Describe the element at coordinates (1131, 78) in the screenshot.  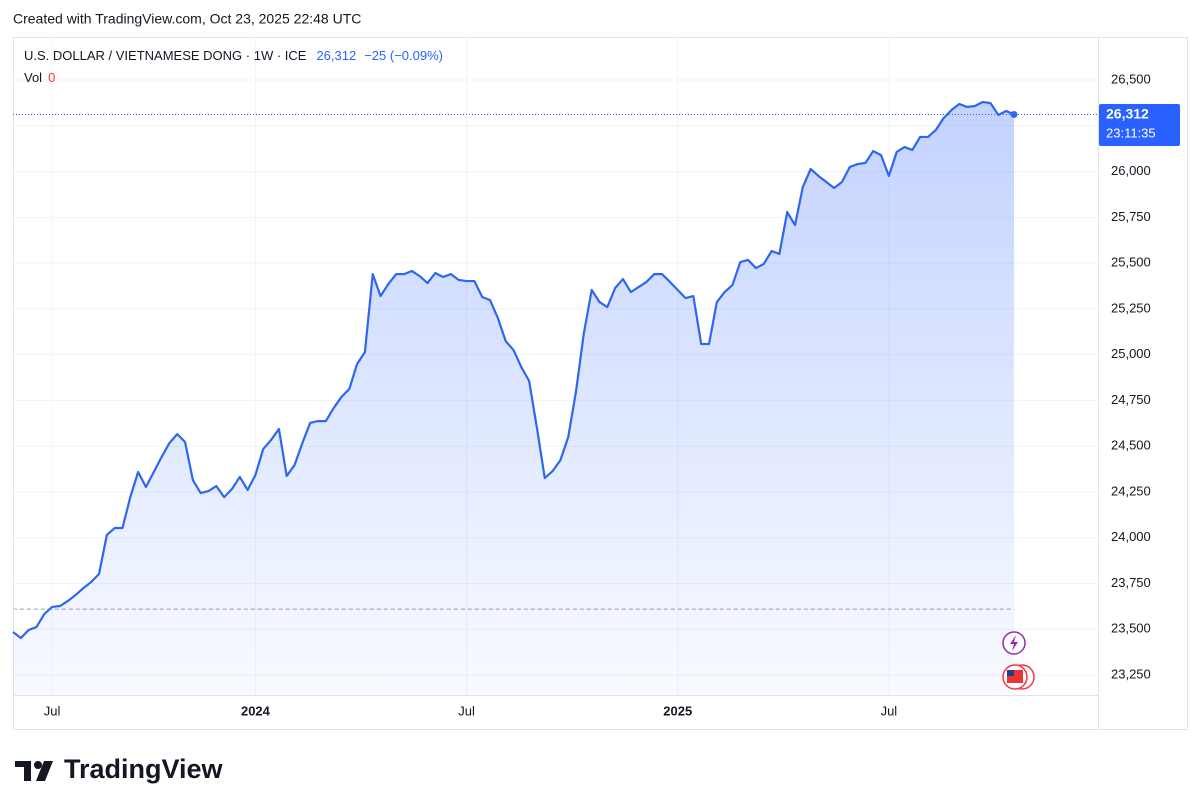
I see `y-tick-label: 26,500` at that location.